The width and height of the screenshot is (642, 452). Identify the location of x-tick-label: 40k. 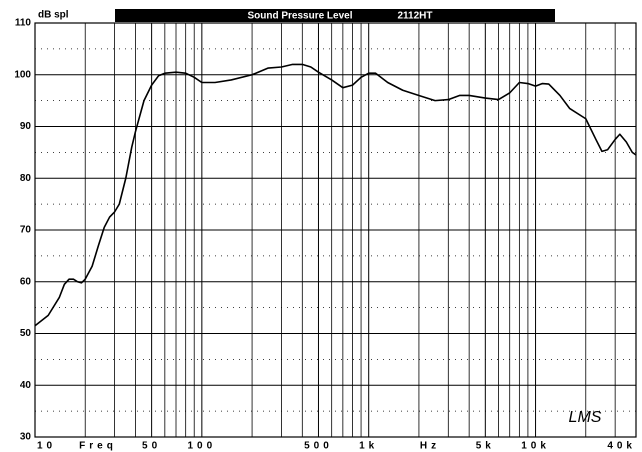
(621, 446).